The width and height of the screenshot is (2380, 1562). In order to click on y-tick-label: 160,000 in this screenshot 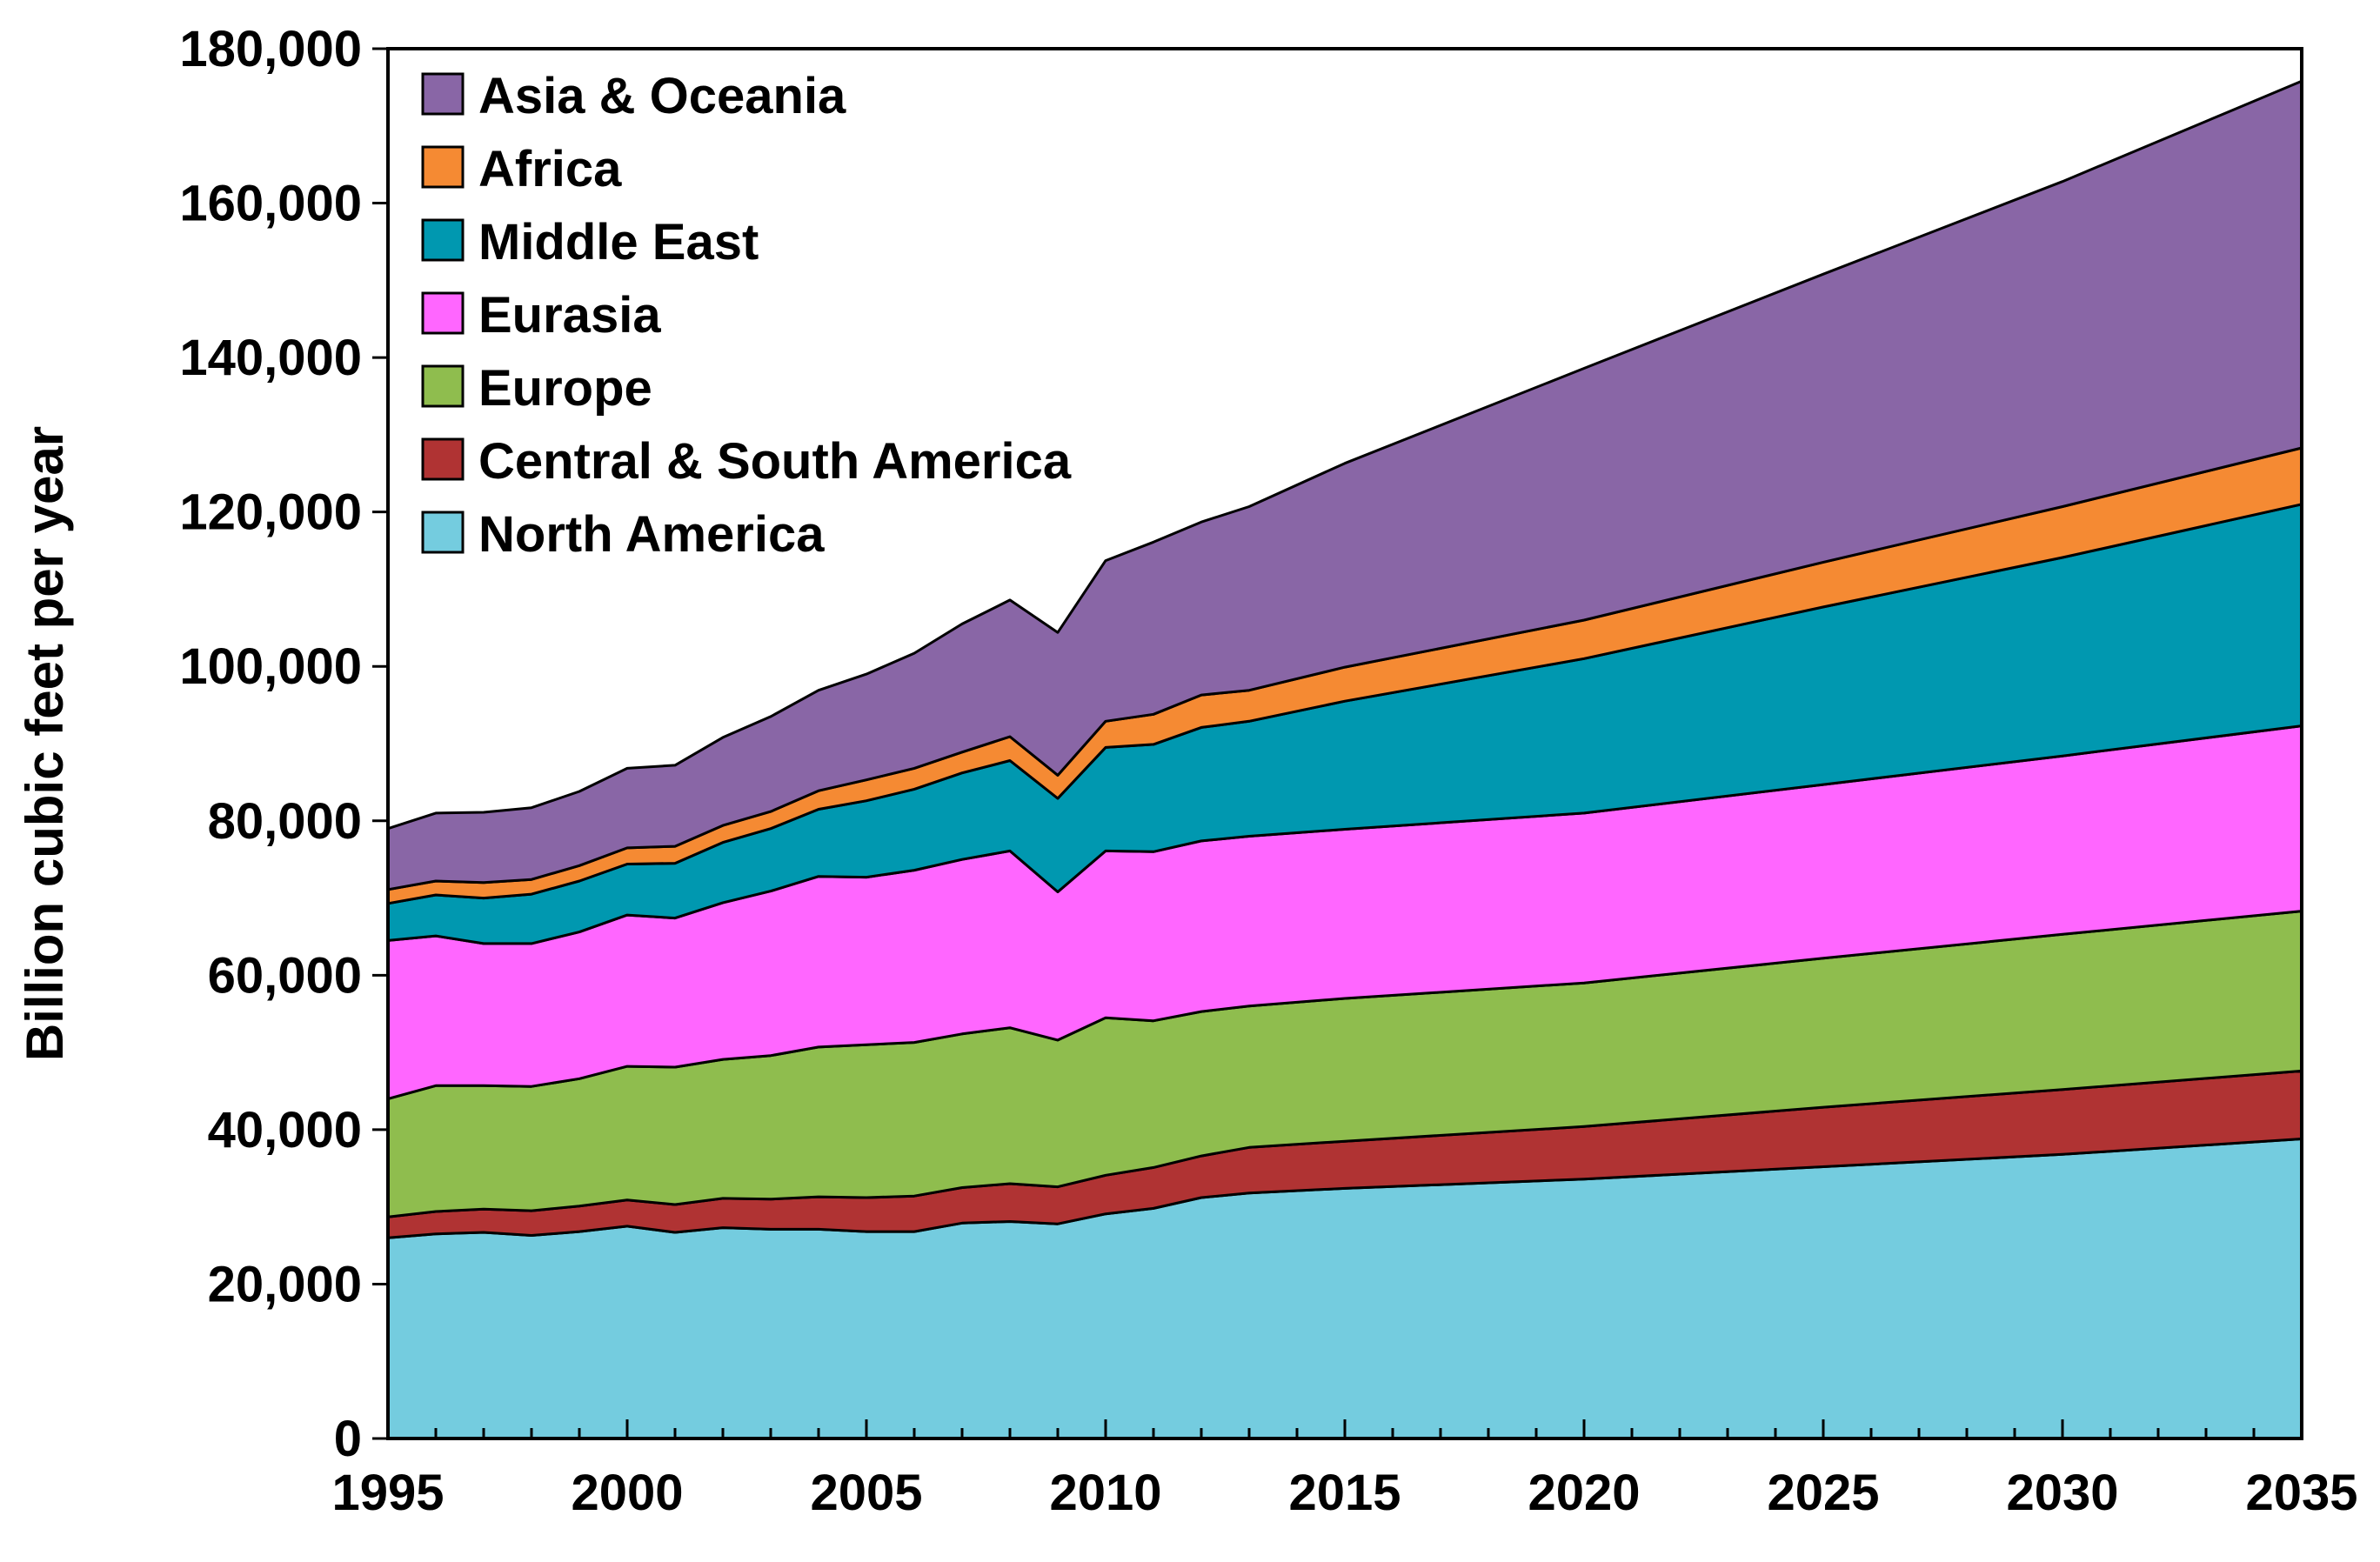, I will do `click(270, 204)`.